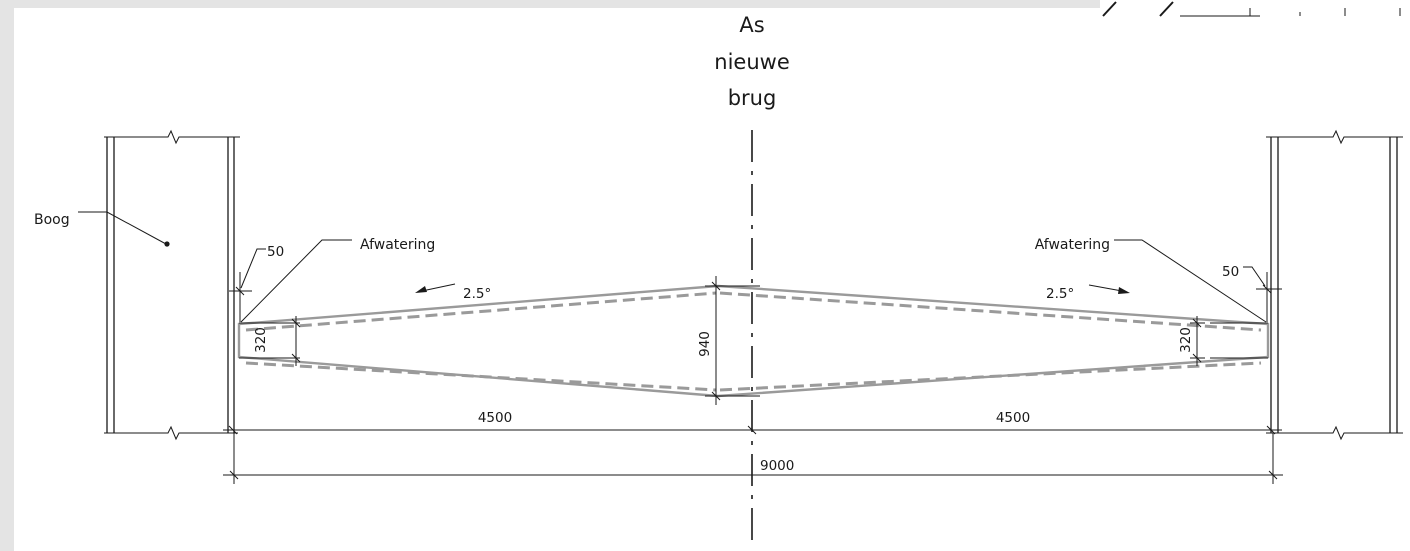 This screenshot has width=1410, height=551. What do you see at coordinates (550, 4) in the screenshot?
I see `top-frame-strip` at bounding box center [550, 4].